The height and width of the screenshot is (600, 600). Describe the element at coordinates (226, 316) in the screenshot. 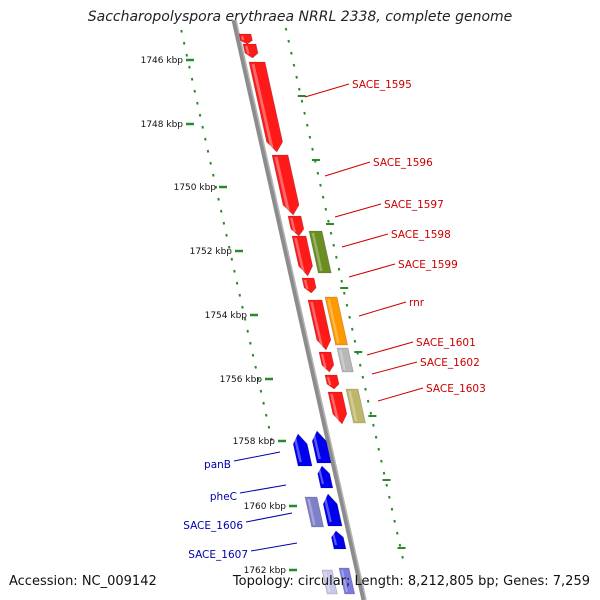

I see `ruler-label: 1754 kbp` at that location.